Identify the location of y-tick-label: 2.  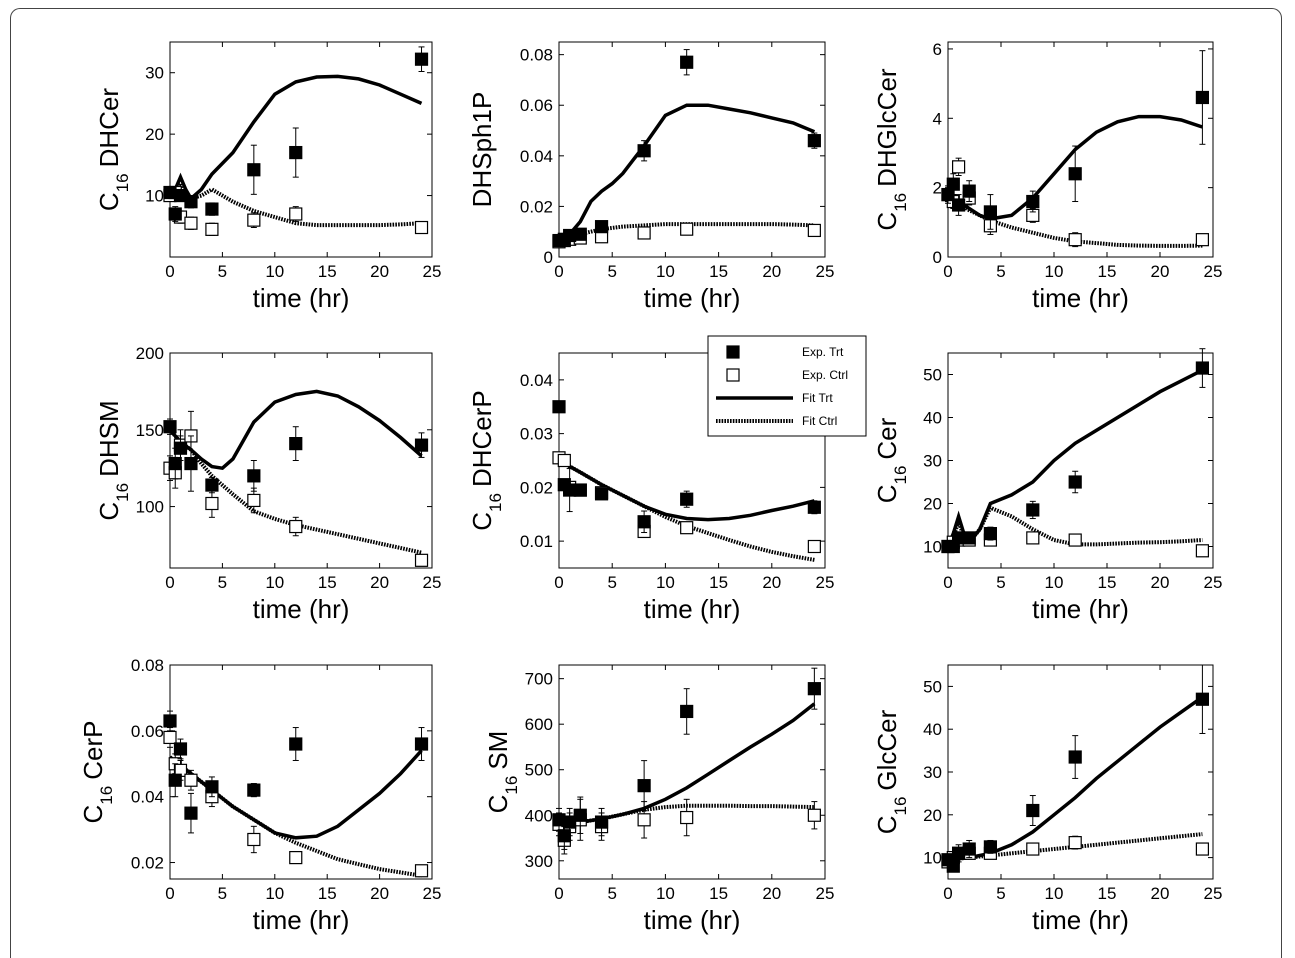
(937, 188).